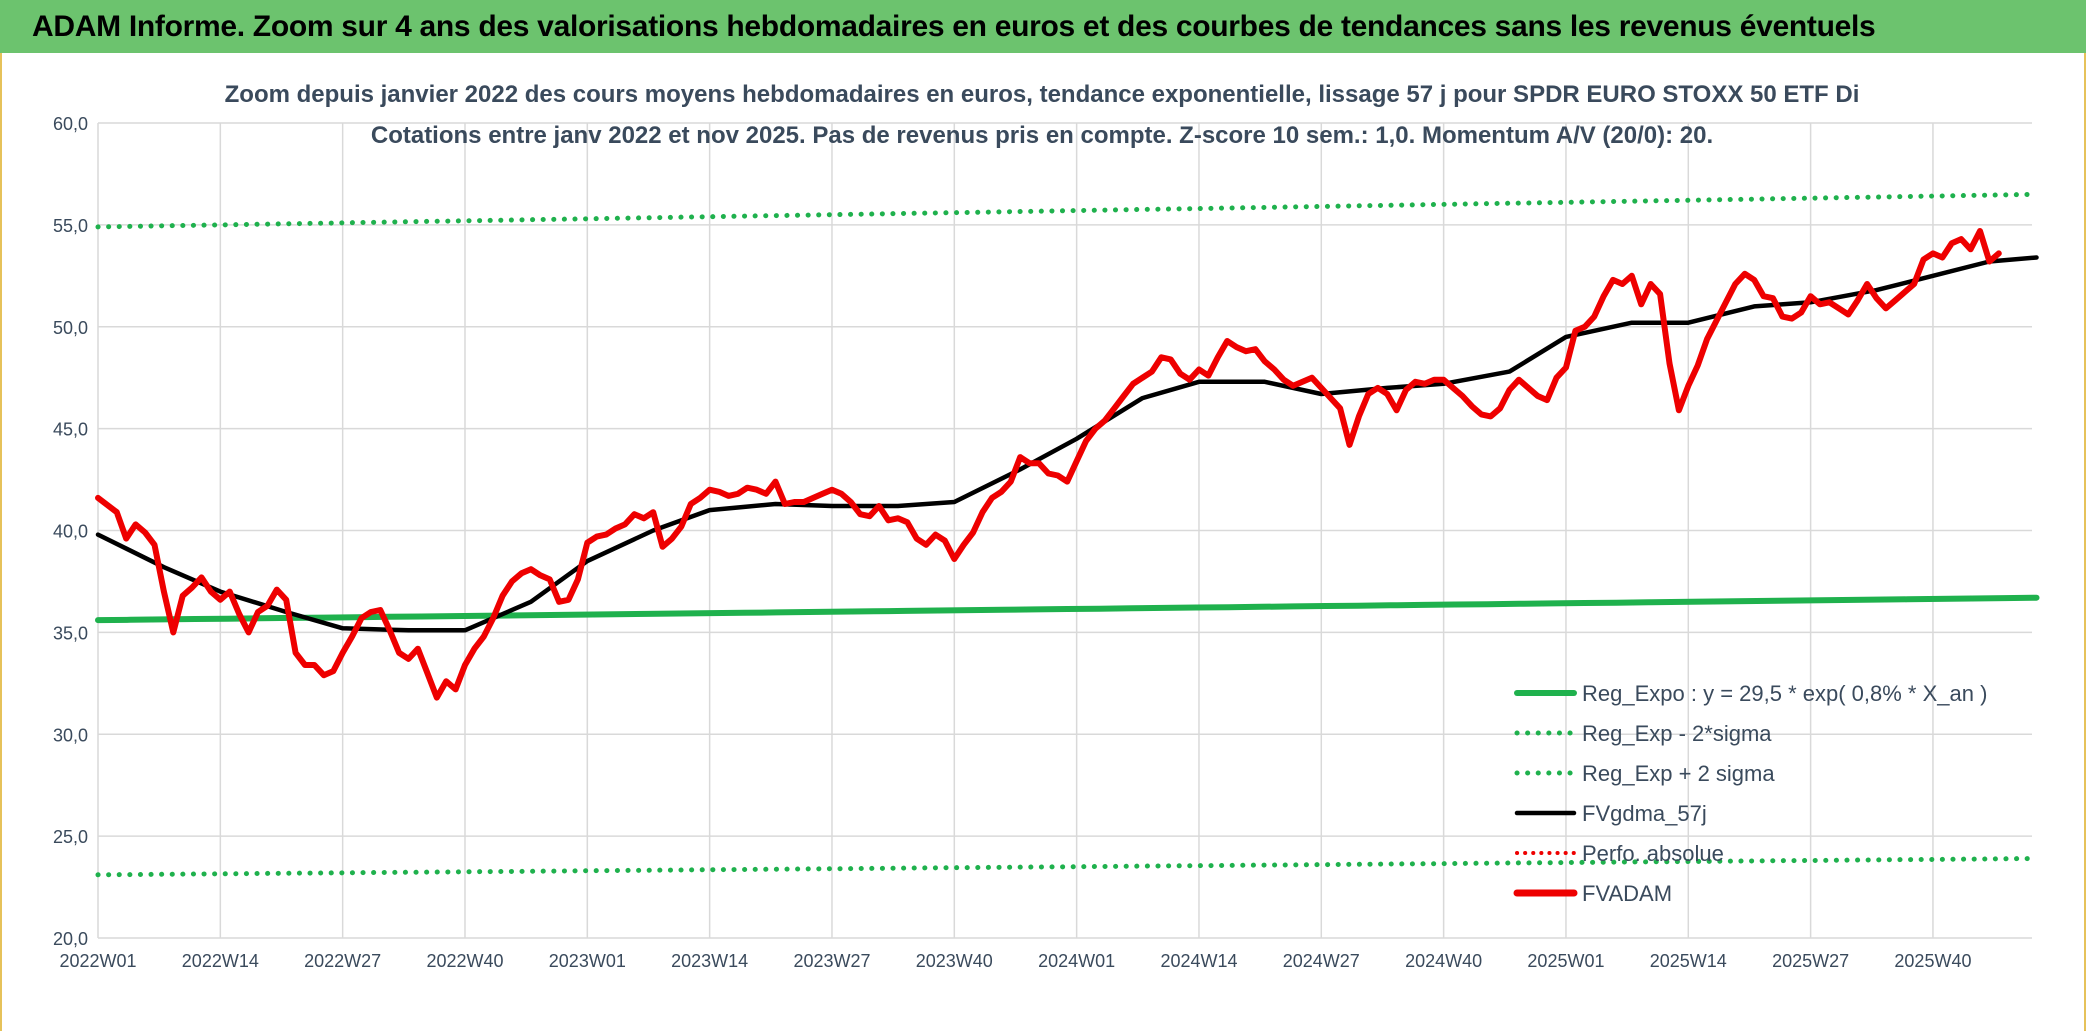  What do you see at coordinates (1653, 853) in the screenshot?
I see `legend-label: Perfo. absolue` at bounding box center [1653, 853].